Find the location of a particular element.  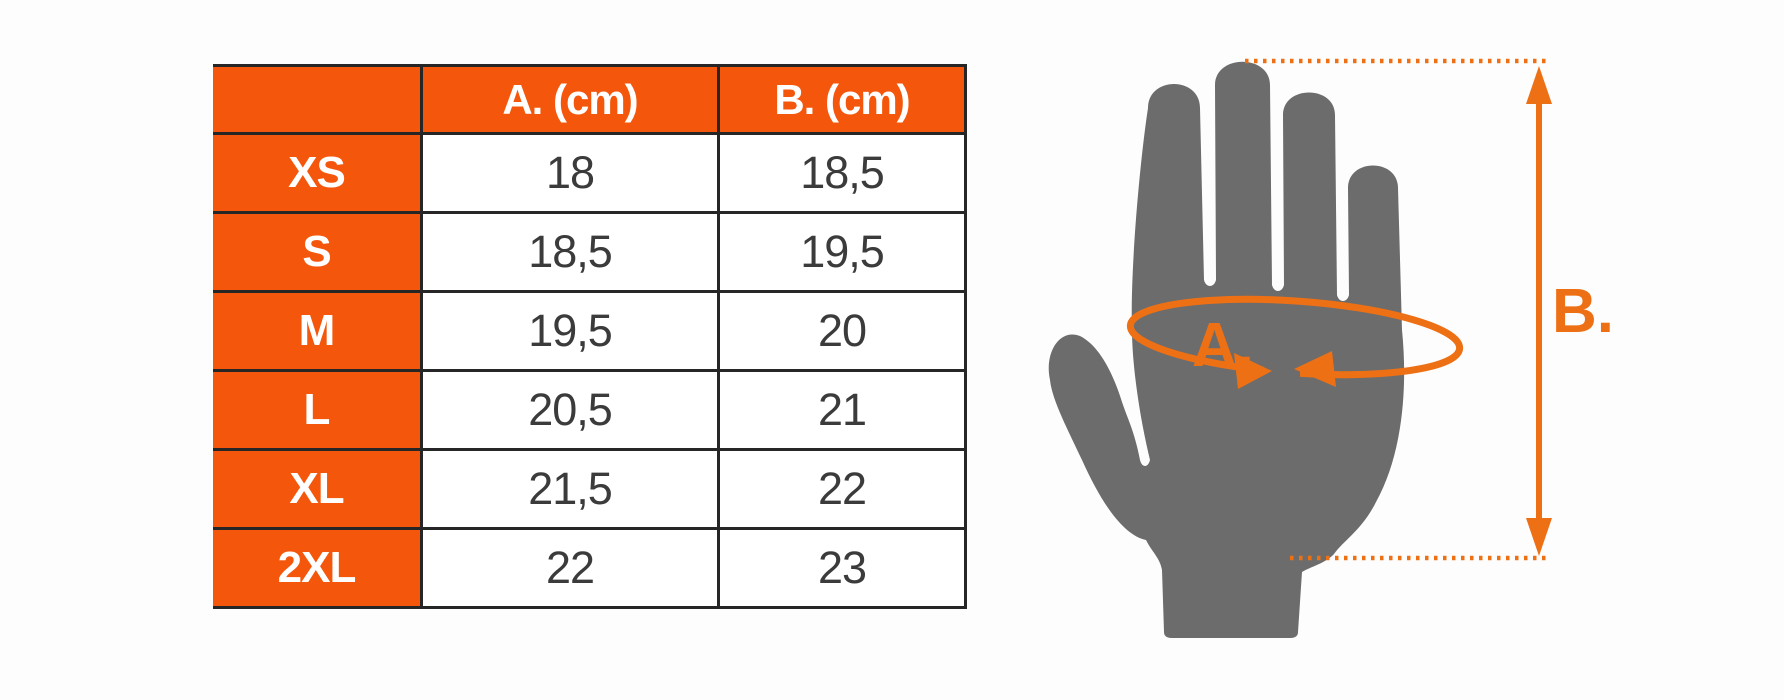

column-header-a: A. (cm) is located at coordinates (570, 99).